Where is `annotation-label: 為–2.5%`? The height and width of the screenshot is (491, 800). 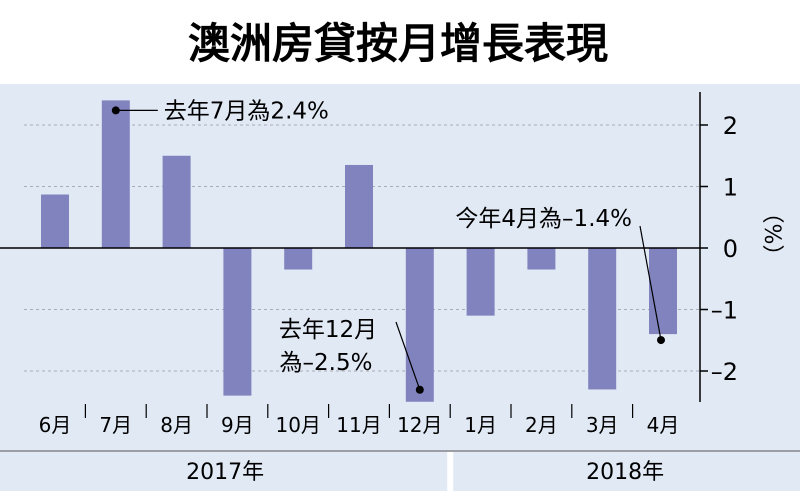 annotation-label: 為–2.5% is located at coordinates (326, 363).